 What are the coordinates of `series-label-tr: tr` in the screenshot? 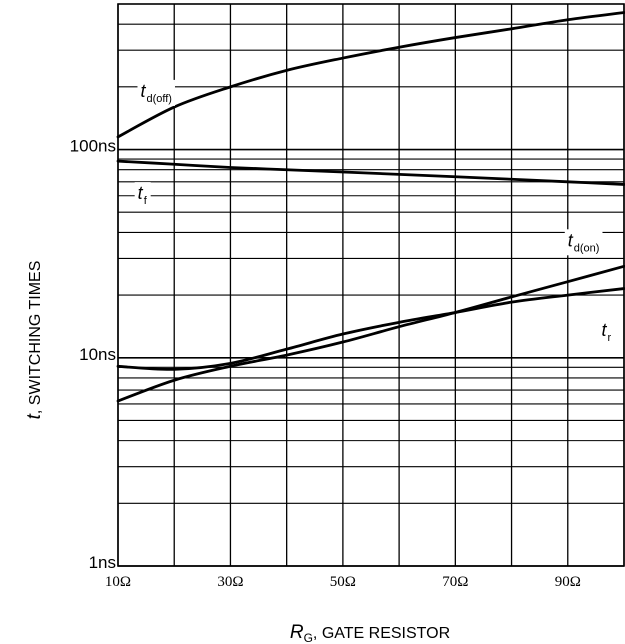 It's located at (607, 332).